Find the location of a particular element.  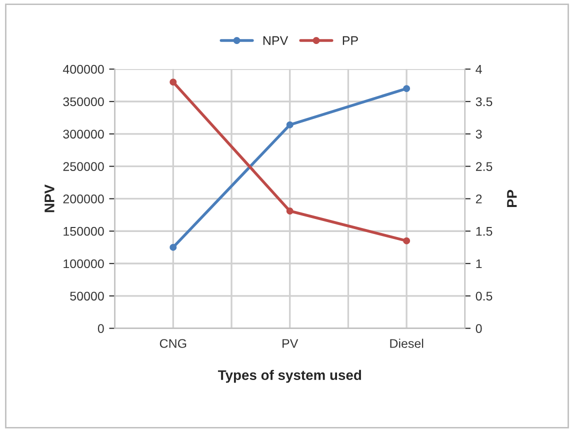

y2-tick-label: 3 is located at coordinates (479, 134).